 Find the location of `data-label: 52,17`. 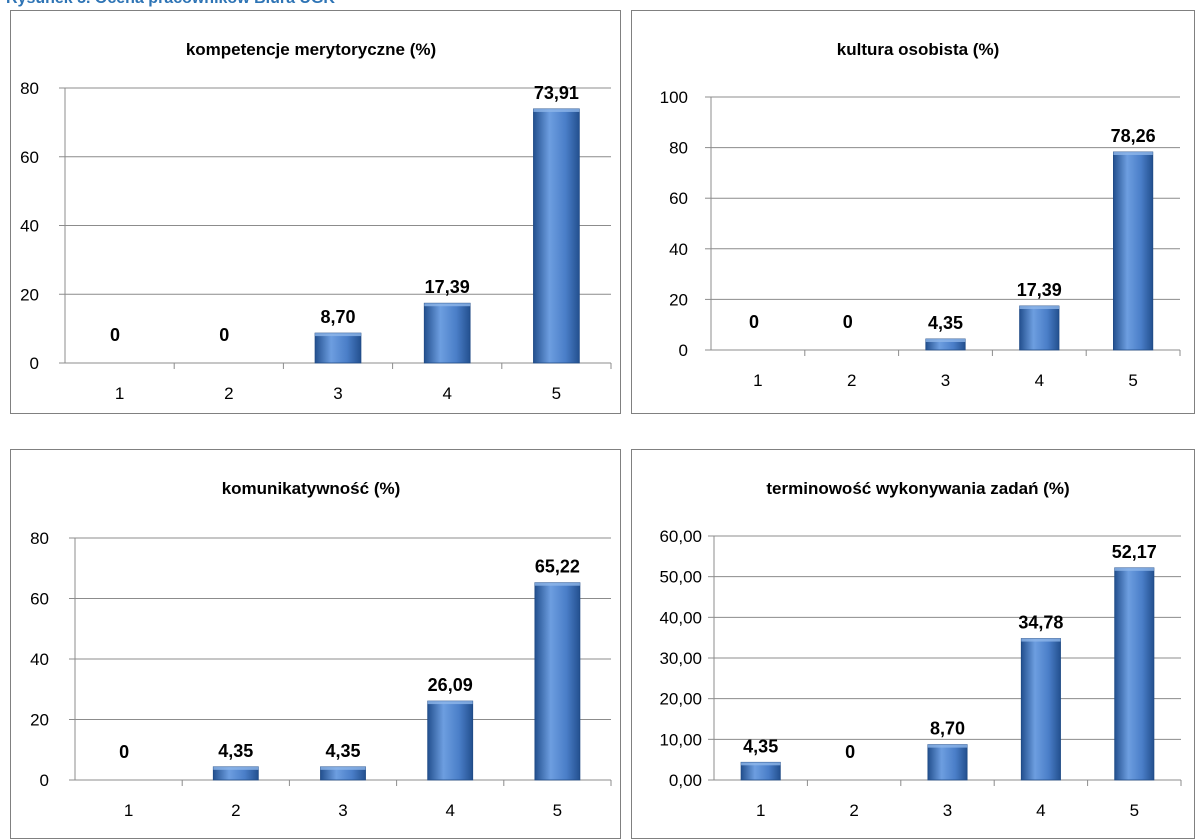

data-label: 52,17 is located at coordinates (1134, 552).